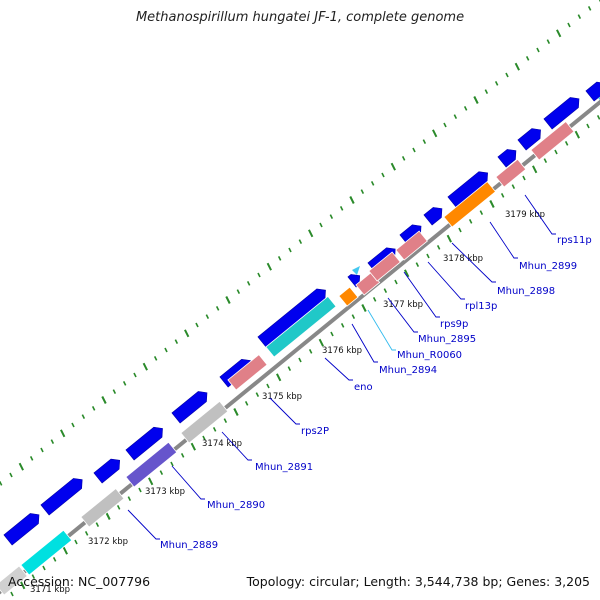 The width and height of the screenshot is (600, 600). What do you see at coordinates (363, 387) in the screenshot?
I see `gene-label: eno` at bounding box center [363, 387].